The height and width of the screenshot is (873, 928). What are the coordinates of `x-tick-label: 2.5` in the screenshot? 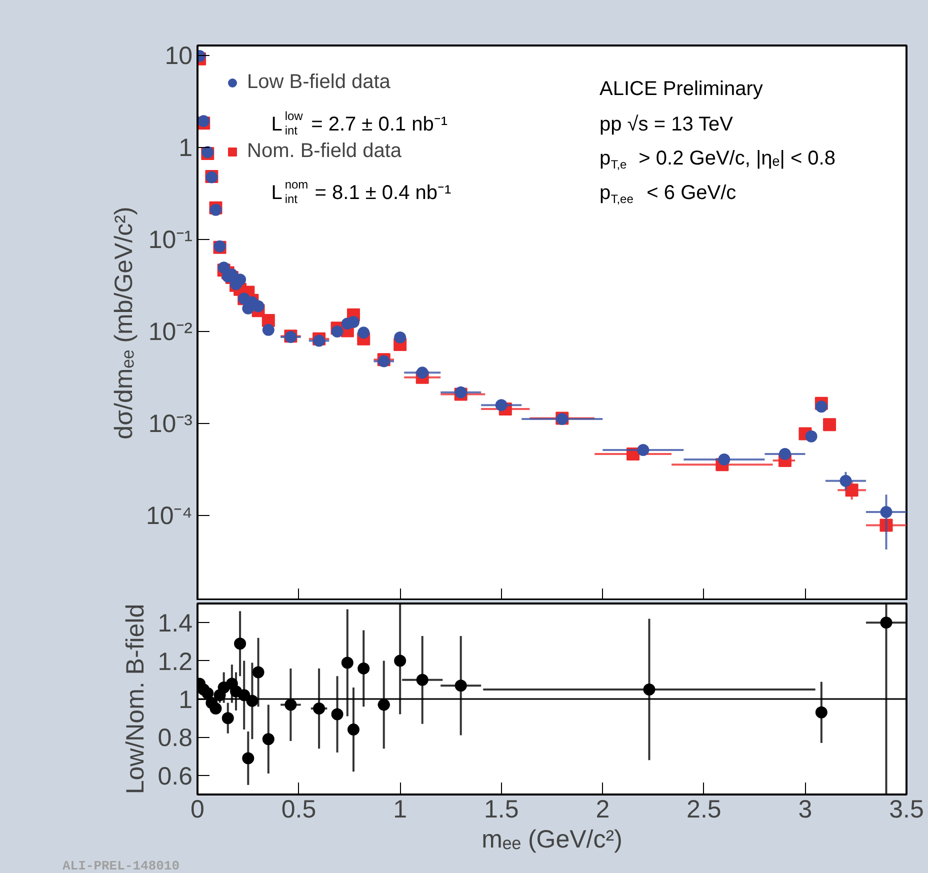 It's located at (704, 810).